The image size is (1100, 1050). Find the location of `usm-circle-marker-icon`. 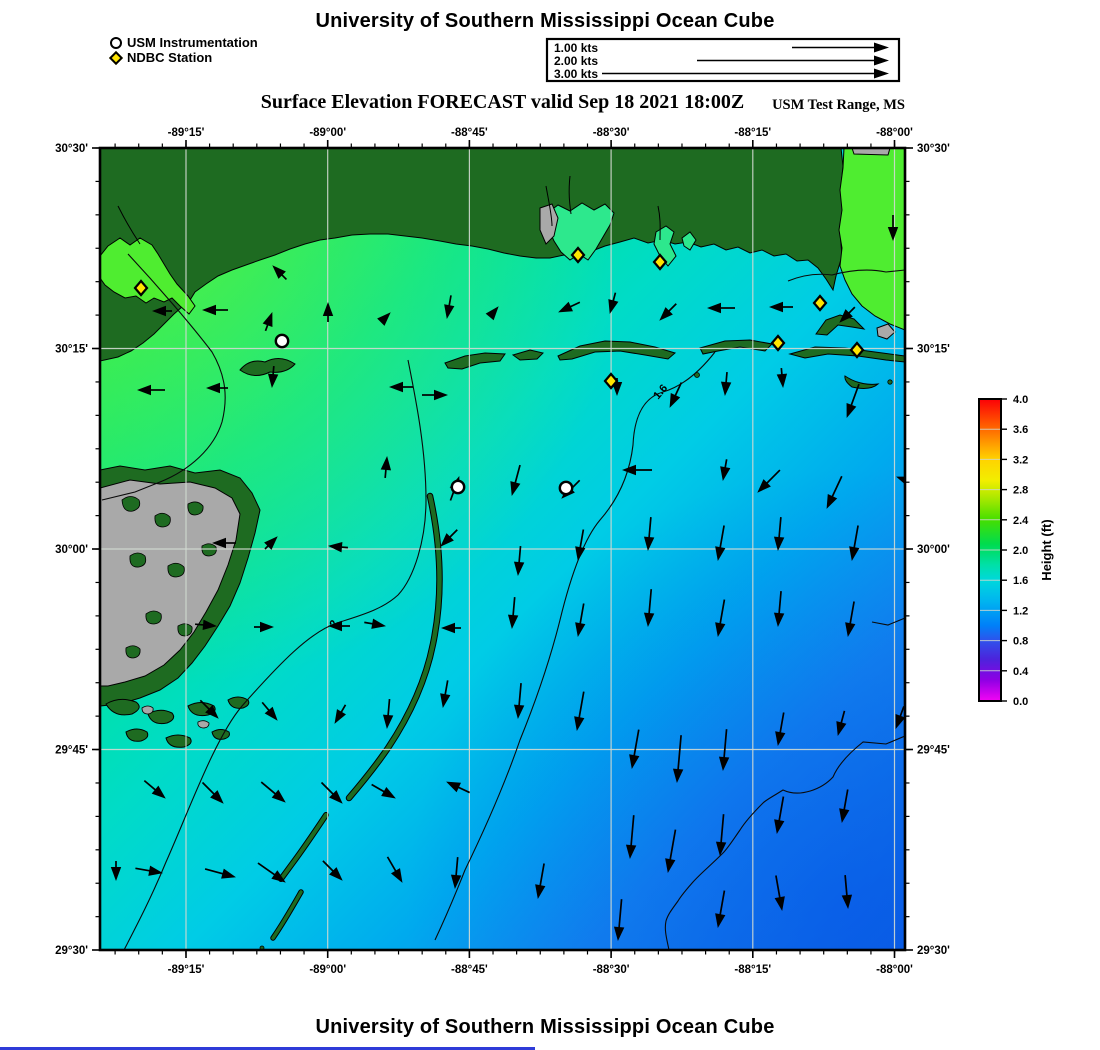

usm-circle-marker-icon is located at coordinates (116, 42).